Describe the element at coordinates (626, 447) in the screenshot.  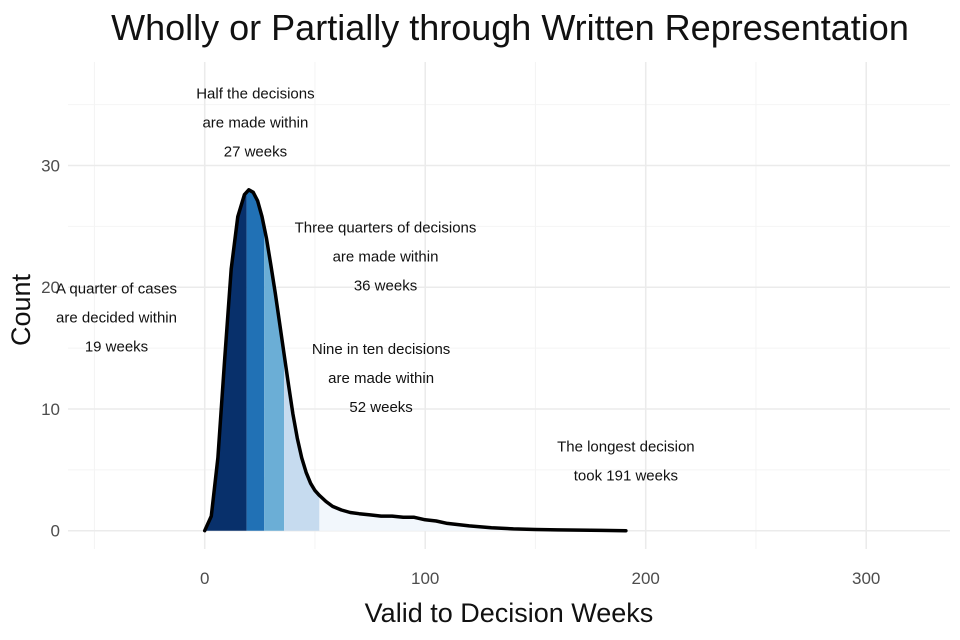
I see `annotation-line: The longest decision` at that location.